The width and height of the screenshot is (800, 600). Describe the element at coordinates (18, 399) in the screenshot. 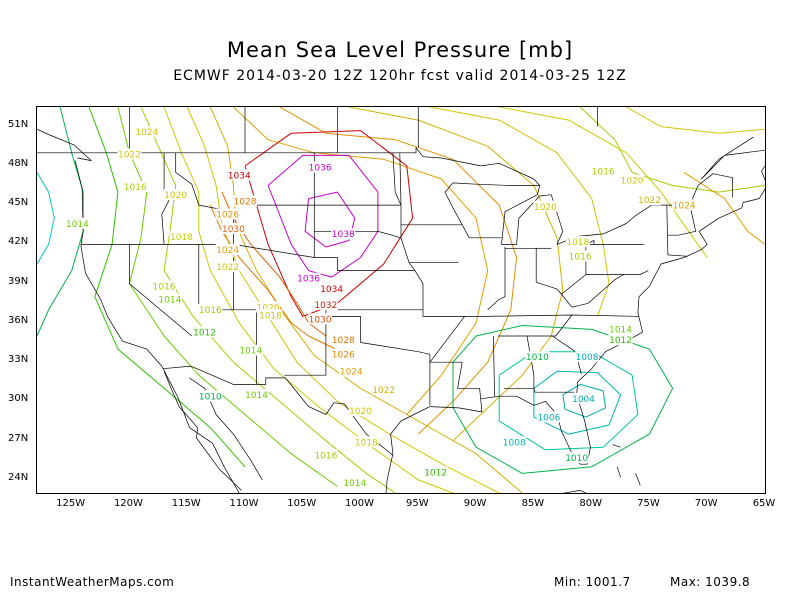

I see `latitude-tick-label: 30N` at that location.